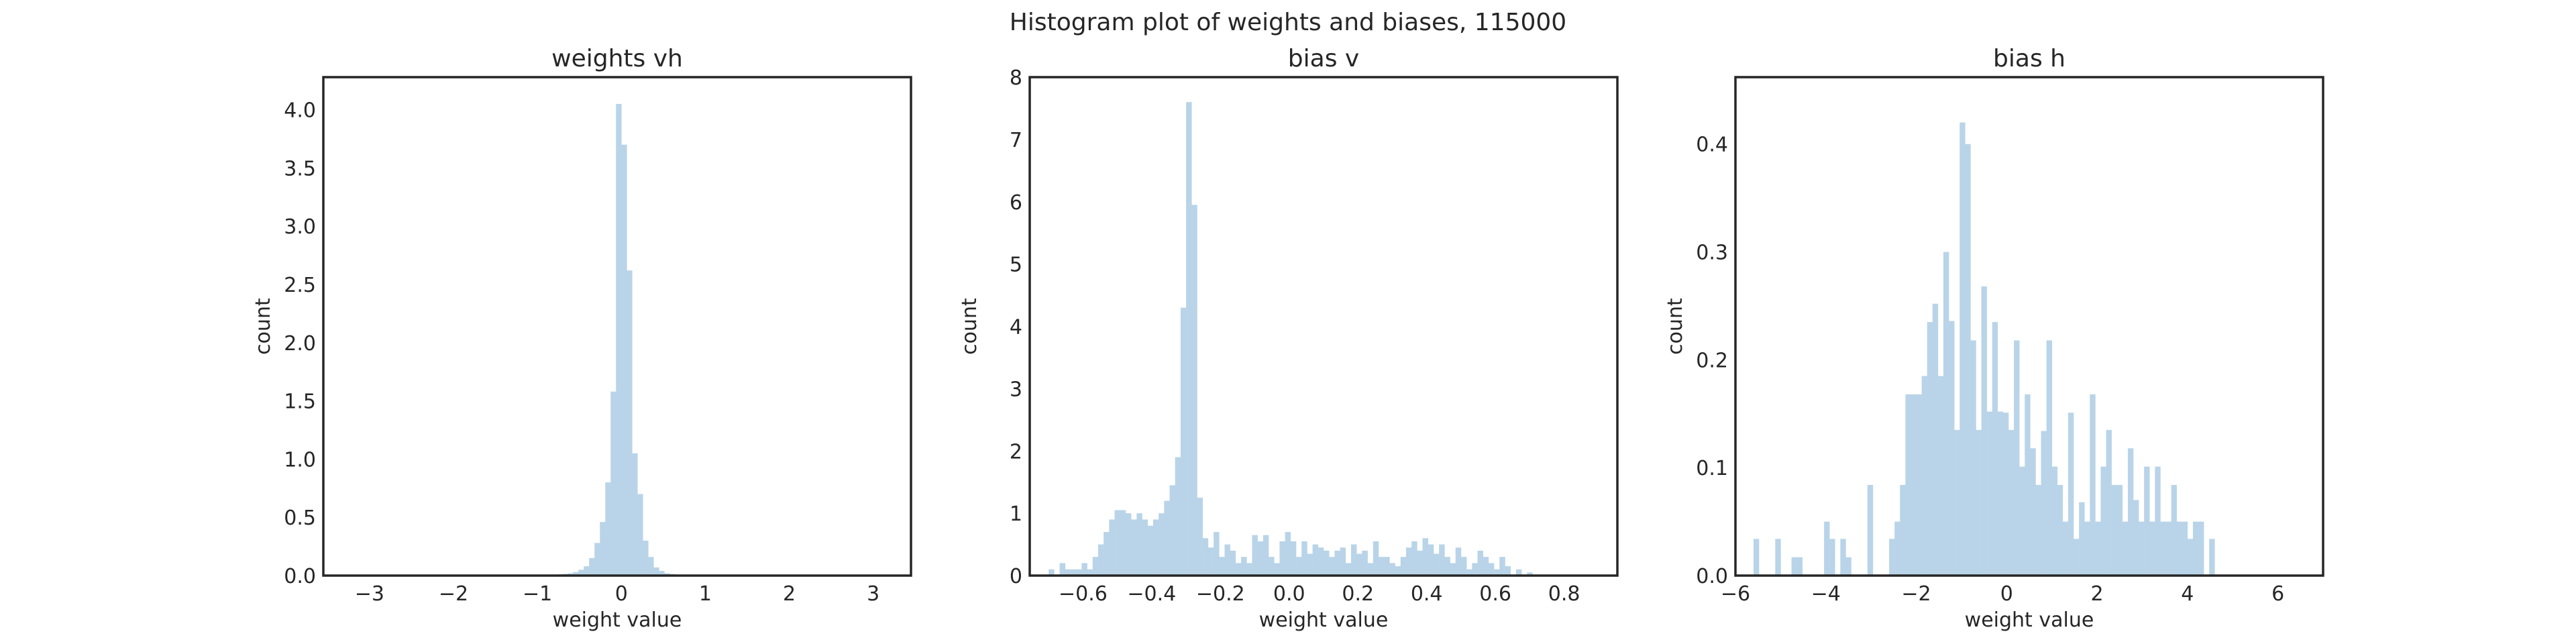  I want to click on weights-vh-y-tick-label: 1.5, so click(300, 402).